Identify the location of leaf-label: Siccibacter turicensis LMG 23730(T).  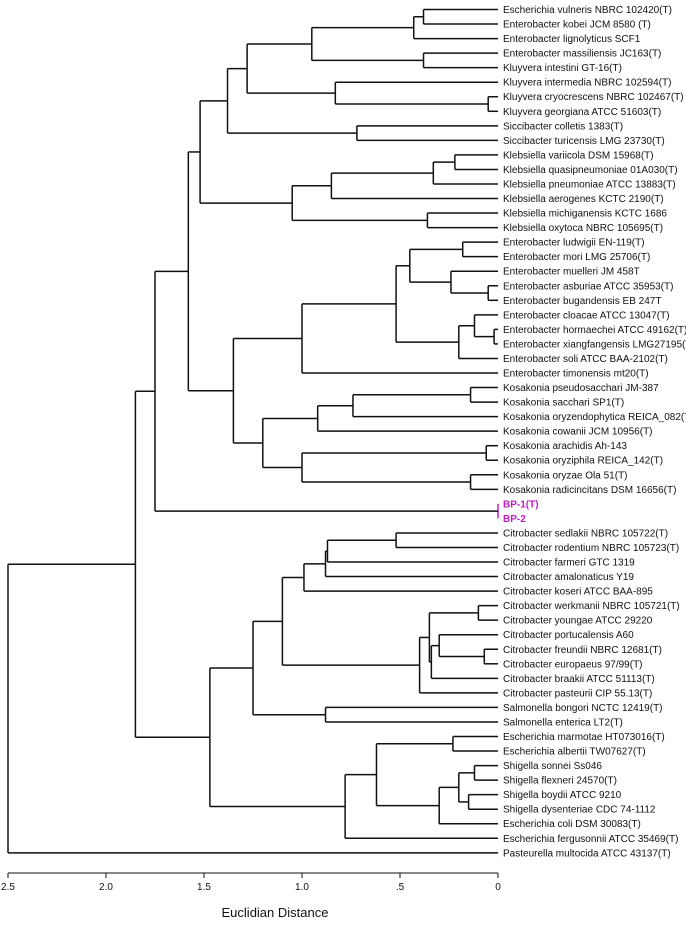
(584, 141).